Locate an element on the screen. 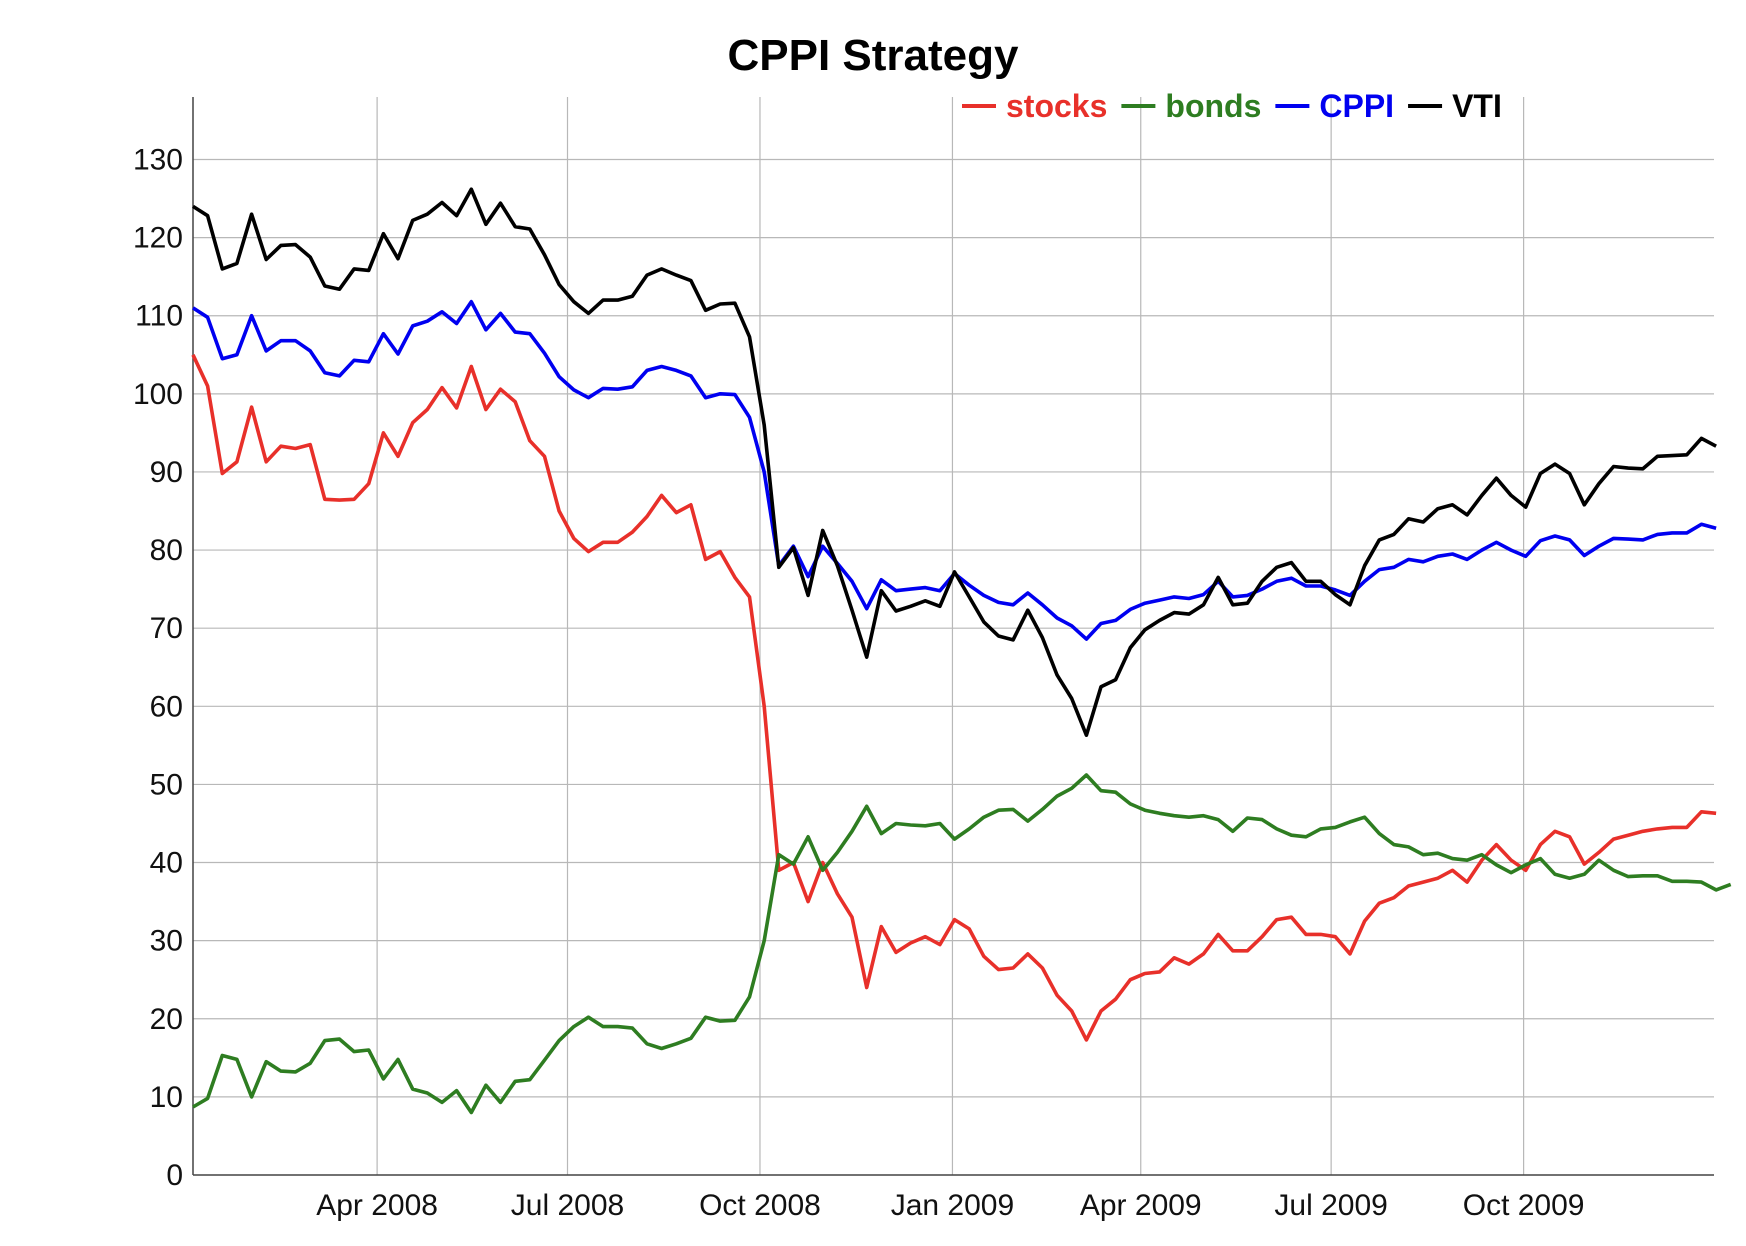 This screenshot has width=1746, height=1246. y-tick-label: 110 is located at coordinates (159, 316).